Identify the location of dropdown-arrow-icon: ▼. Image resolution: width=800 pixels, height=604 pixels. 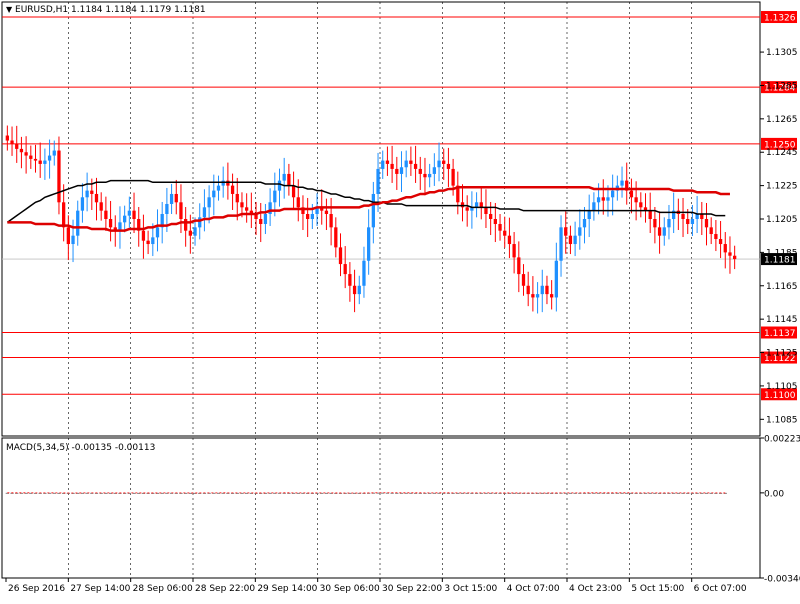
(9, 9).